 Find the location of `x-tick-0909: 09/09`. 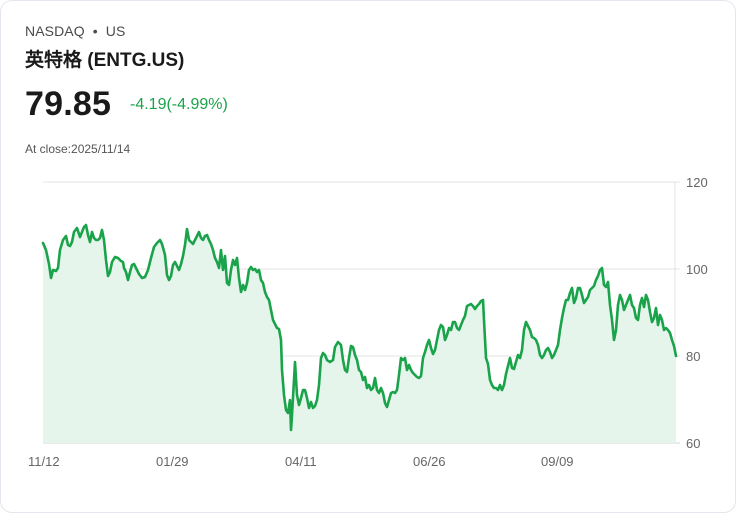

x-tick-0909: 09/09 is located at coordinates (557, 461).